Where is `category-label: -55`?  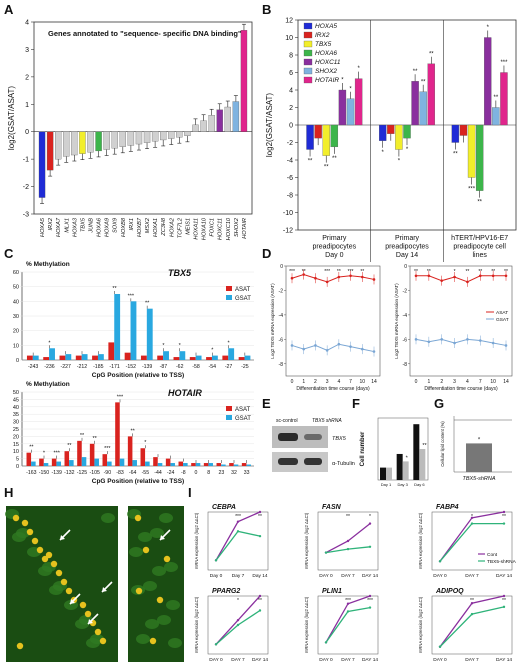
category-label: -55 is located at coordinates (146, 473).